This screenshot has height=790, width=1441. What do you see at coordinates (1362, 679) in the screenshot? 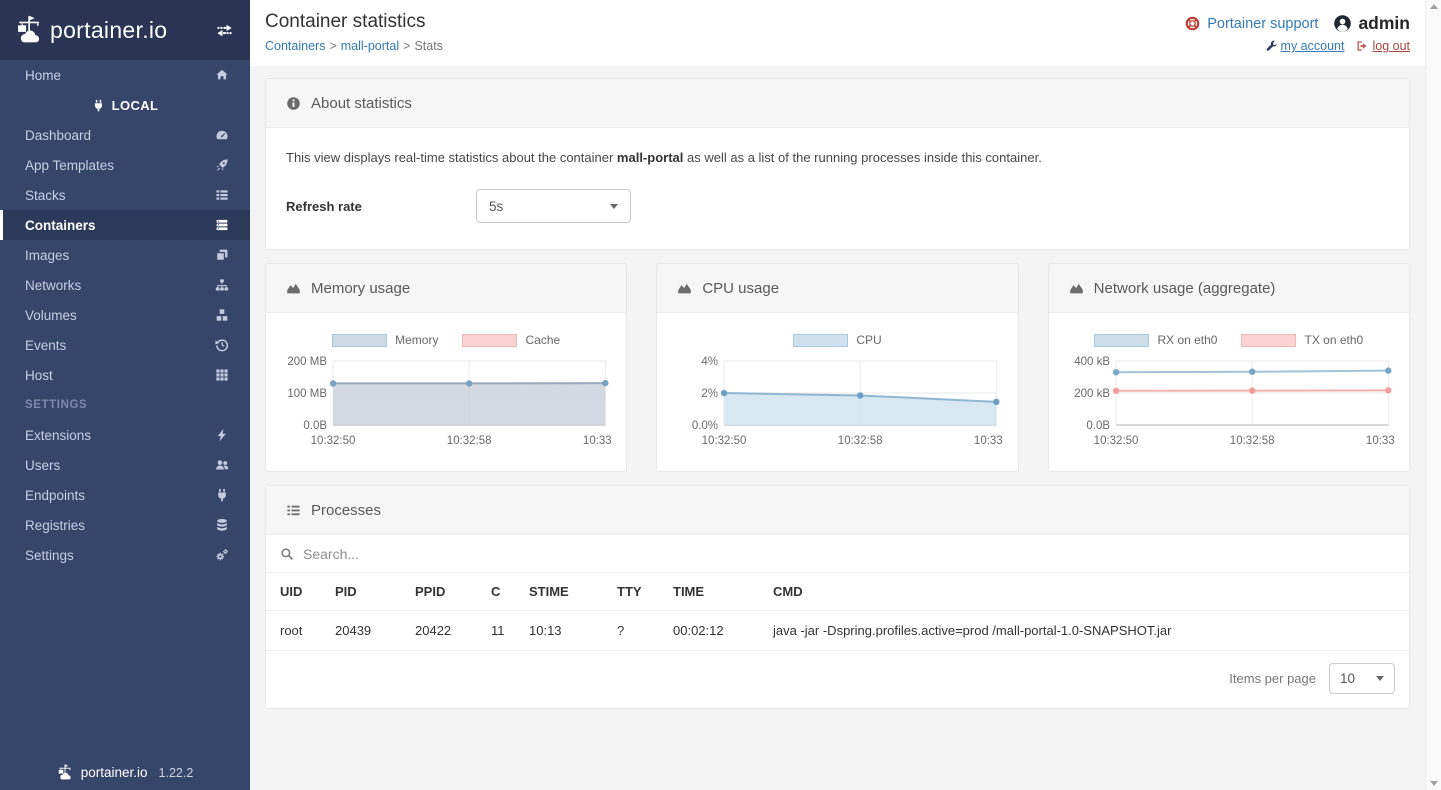
I see `items-per-page-select: 10` at bounding box center [1362, 679].